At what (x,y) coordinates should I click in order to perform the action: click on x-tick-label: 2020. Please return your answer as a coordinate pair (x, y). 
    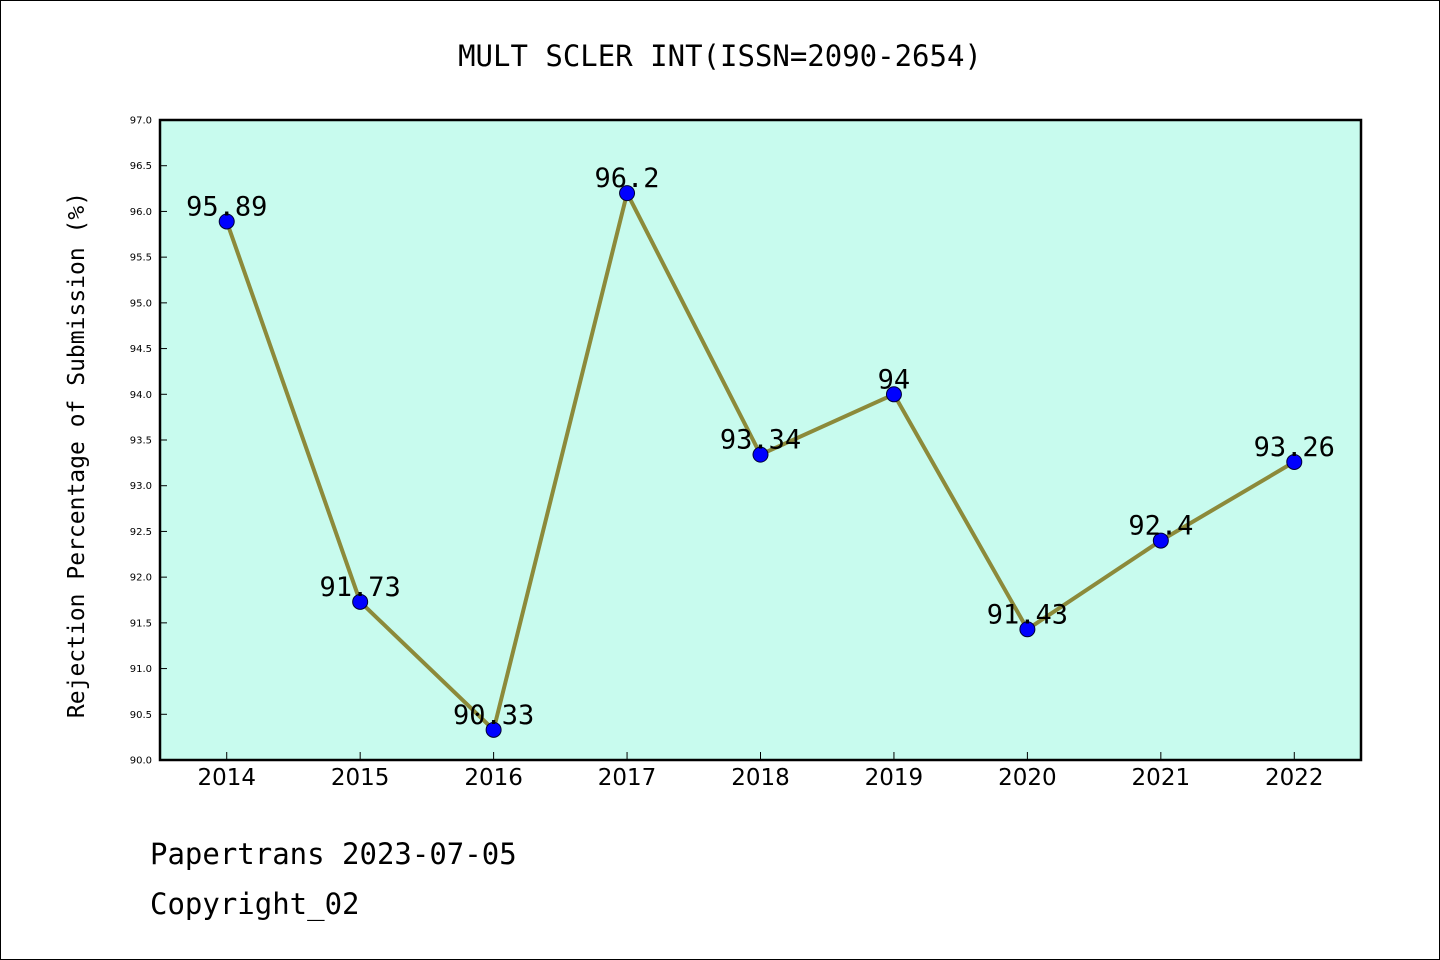
    Looking at the image, I should click on (1027, 778).